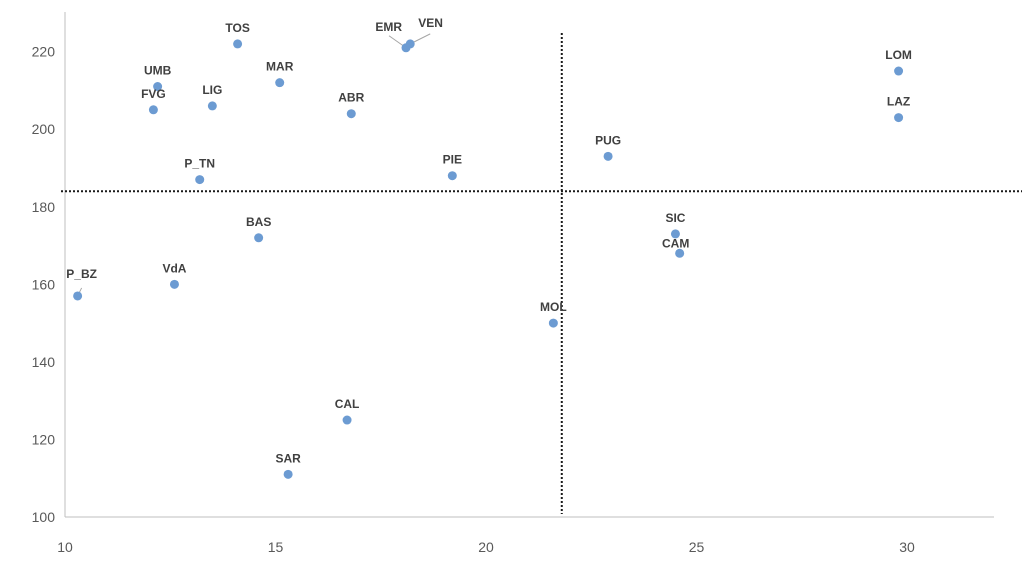 The height and width of the screenshot is (567, 1024). What do you see at coordinates (212, 90) in the screenshot?
I see `point-label: LIG` at bounding box center [212, 90].